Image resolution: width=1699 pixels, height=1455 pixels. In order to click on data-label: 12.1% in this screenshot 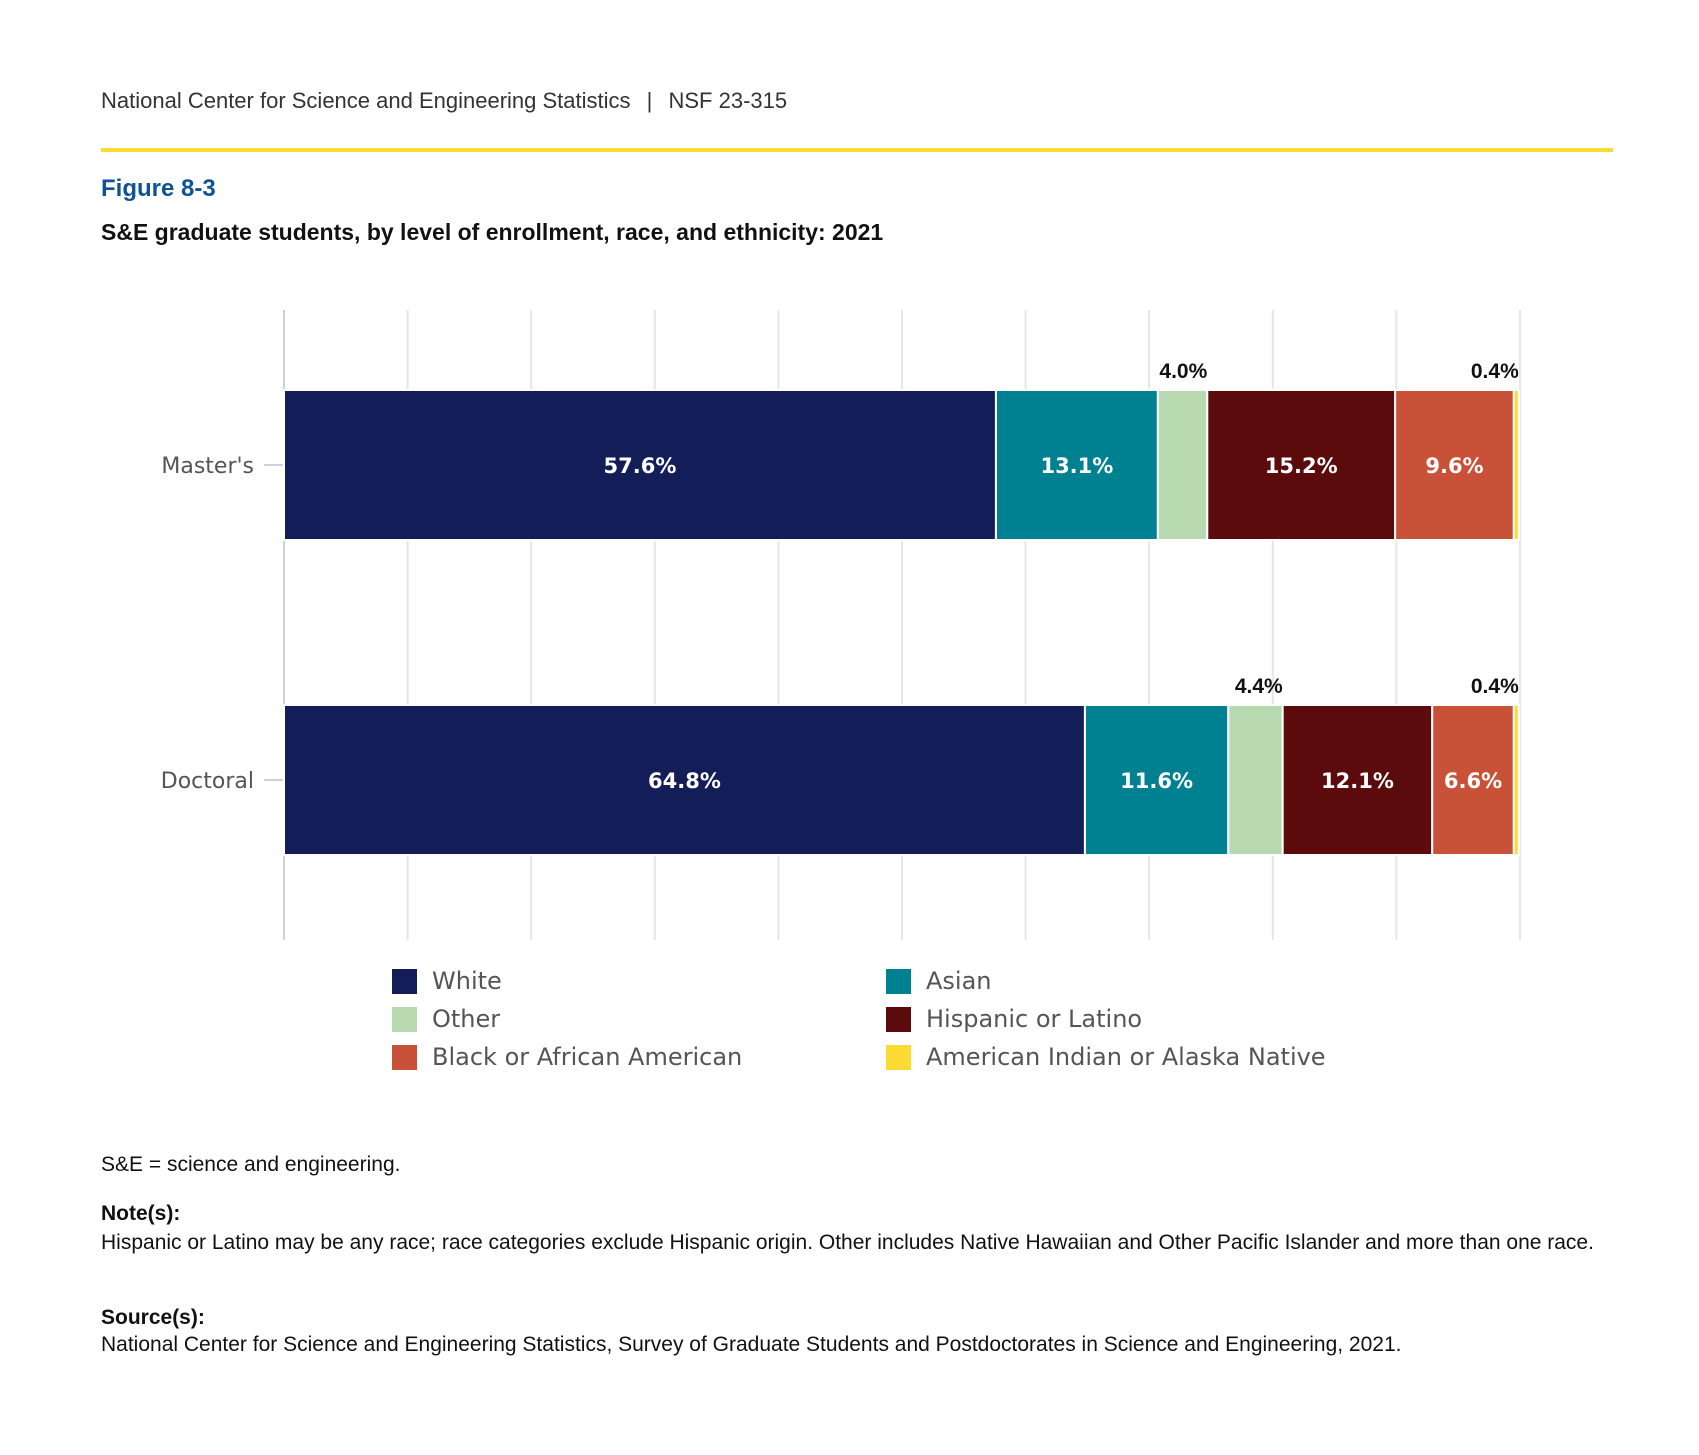, I will do `click(1357, 781)`.